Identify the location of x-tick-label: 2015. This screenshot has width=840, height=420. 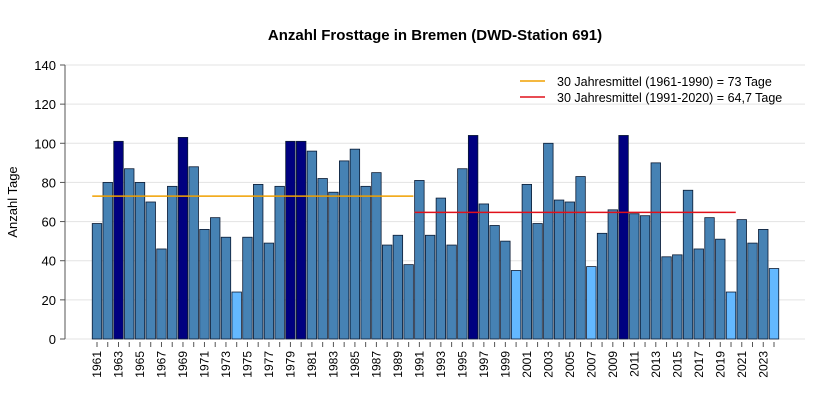
(677, 364).